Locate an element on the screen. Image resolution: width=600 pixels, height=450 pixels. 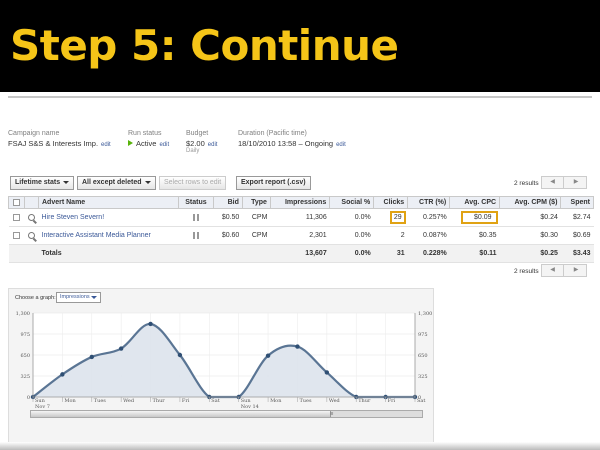
impressions-cell: 11,306 is located at coordinates (300, 217).